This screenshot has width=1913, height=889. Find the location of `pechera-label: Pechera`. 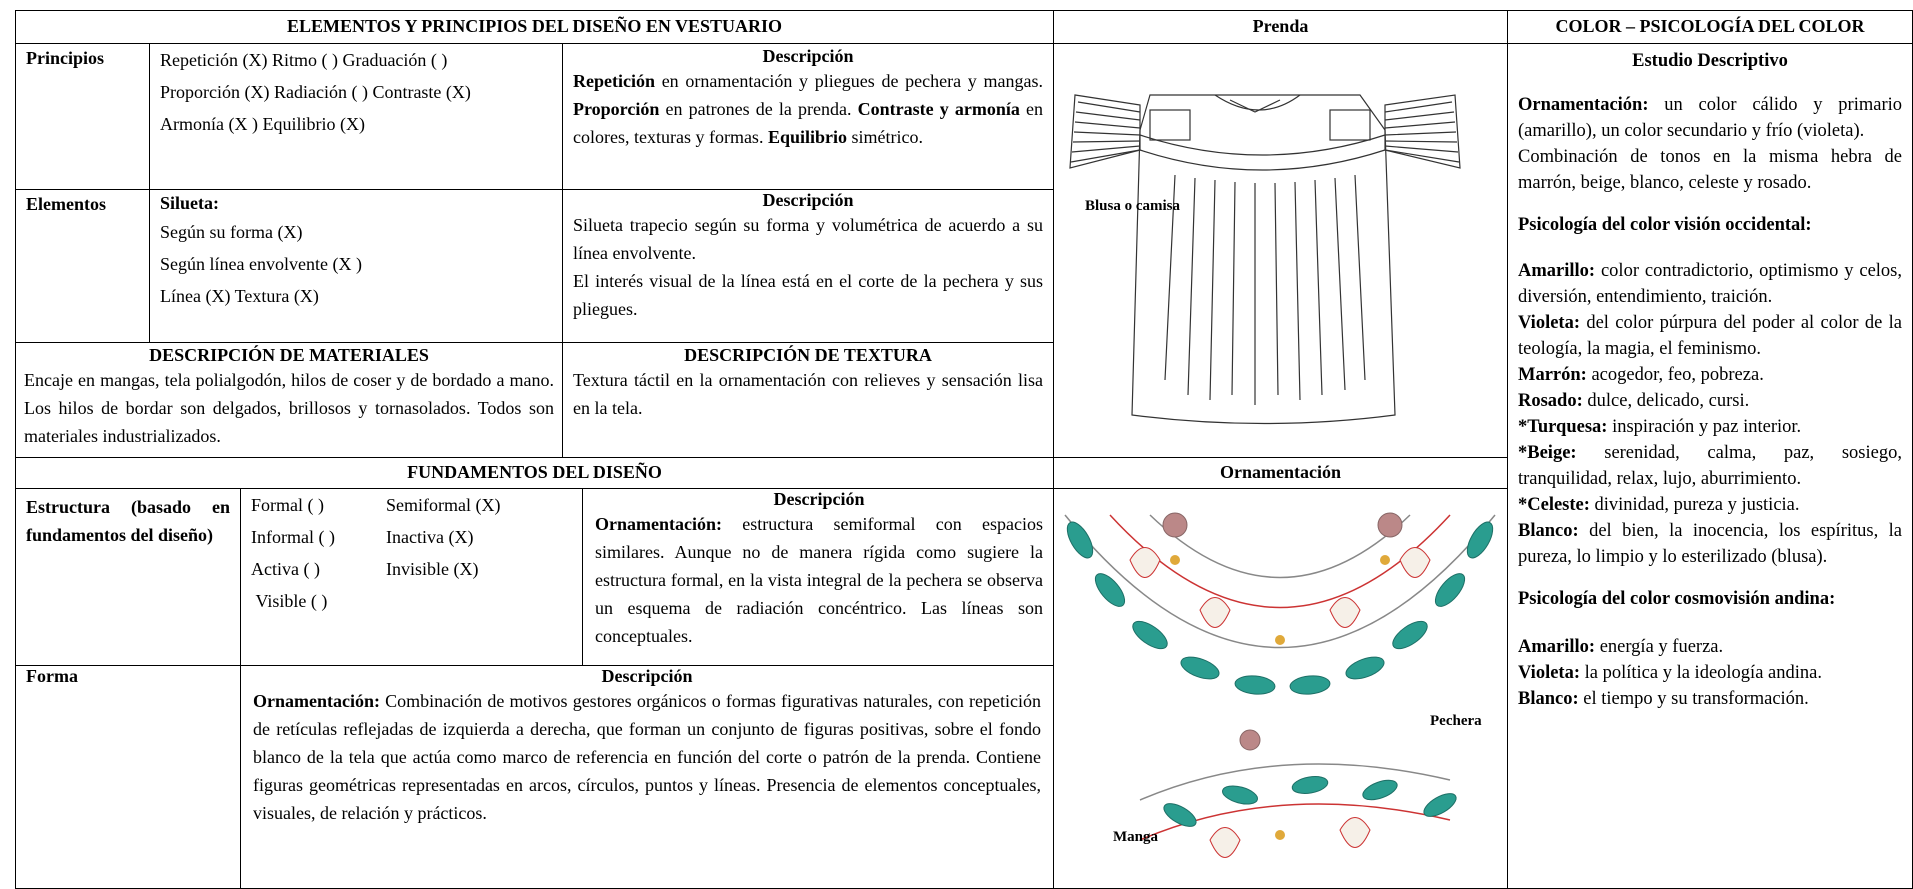

pechera-label: Pechera is located at coordinates (1456, 721).